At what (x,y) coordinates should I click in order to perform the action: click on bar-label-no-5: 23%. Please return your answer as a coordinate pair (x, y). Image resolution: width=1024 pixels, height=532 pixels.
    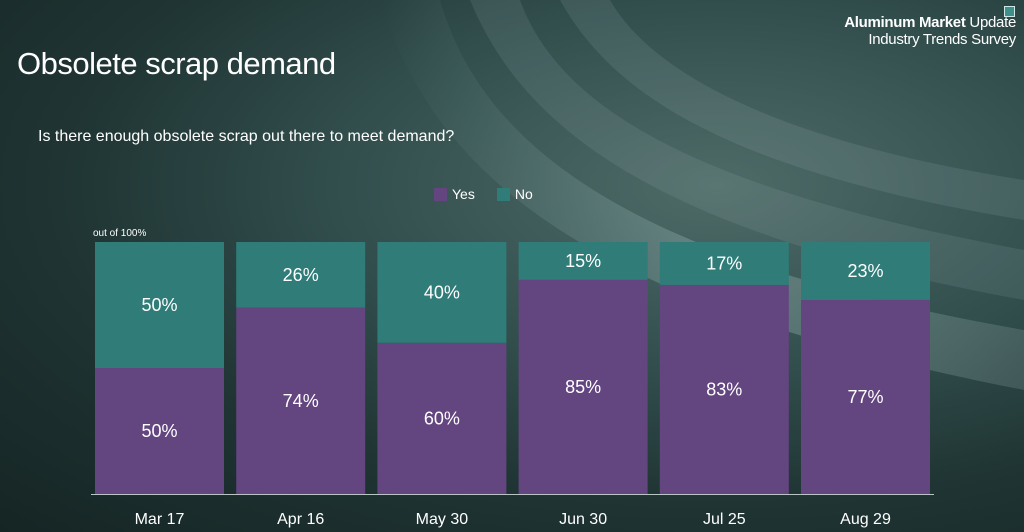
    Looking at the image, I should click on (865, 271).